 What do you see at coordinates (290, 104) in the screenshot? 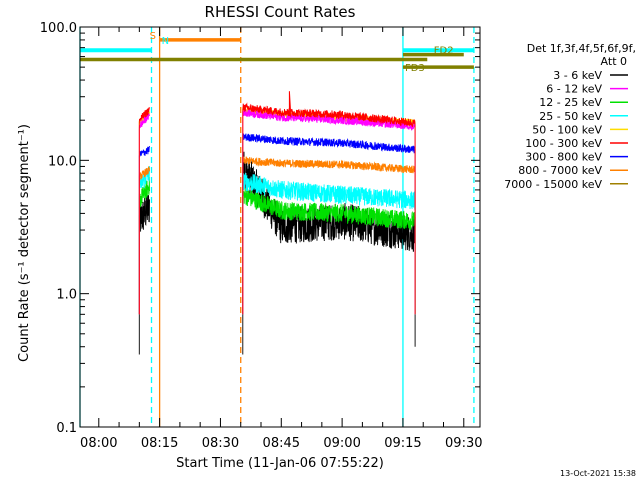
I see `spike-mark` at bounding box center [290, 104].